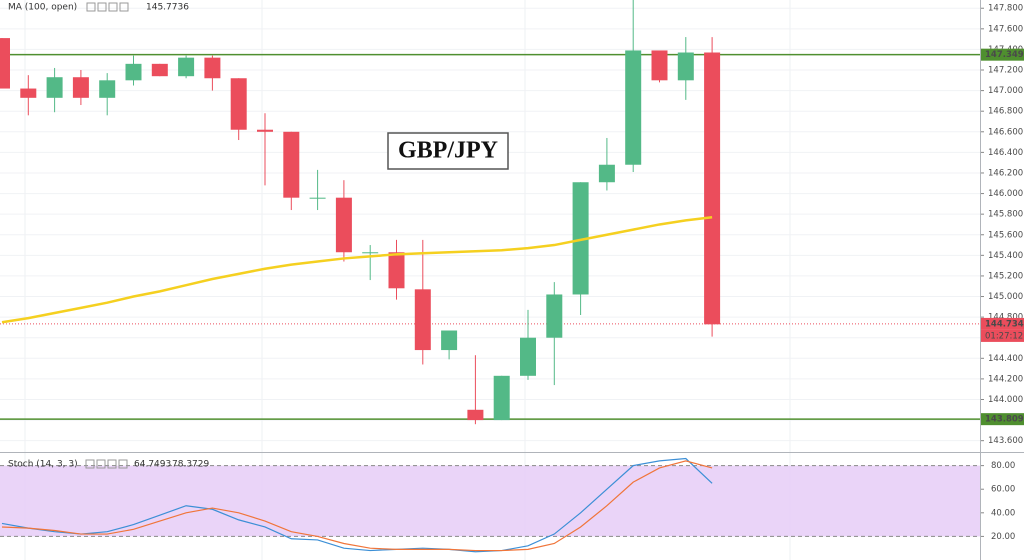  I want to click on stoch-band, so click(490, 501).